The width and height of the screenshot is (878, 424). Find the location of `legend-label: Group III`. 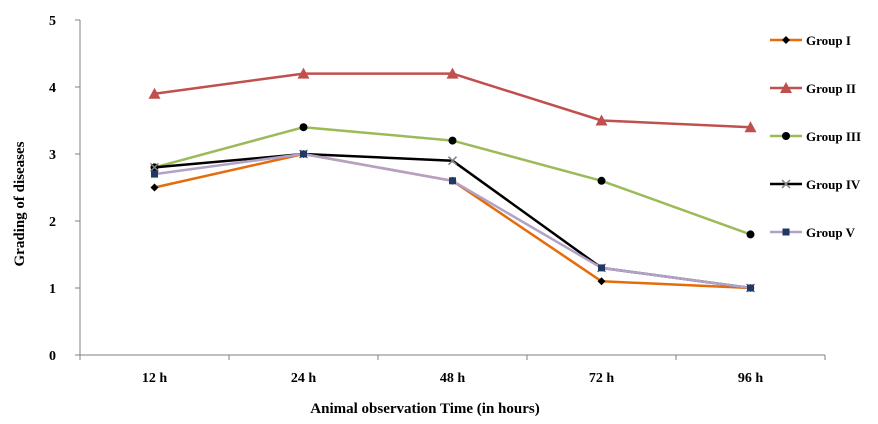

legend-label: Group III is located at coordinates (833, 136).